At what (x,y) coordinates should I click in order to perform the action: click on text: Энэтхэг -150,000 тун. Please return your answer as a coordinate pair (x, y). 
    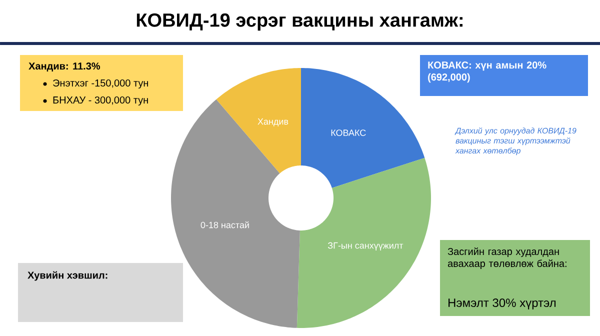
    Looking at the image, I should click on (100, 84).